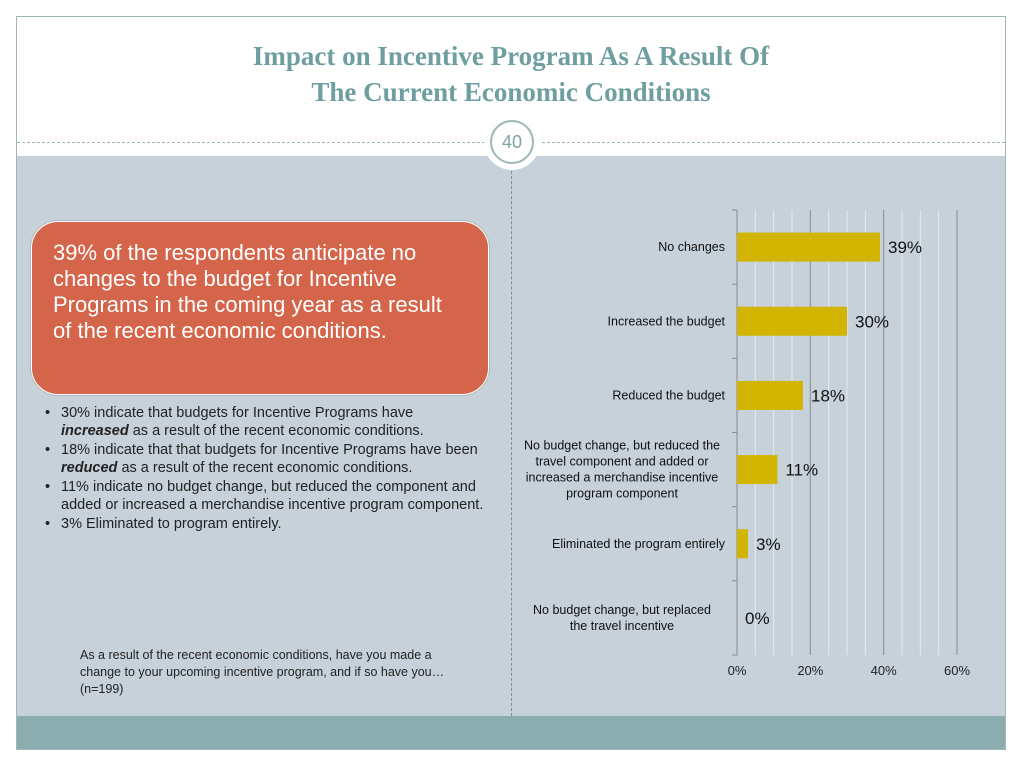 The image size is (1024, 768). I want to click on x-tick-label: 0%, so click(737, 670).